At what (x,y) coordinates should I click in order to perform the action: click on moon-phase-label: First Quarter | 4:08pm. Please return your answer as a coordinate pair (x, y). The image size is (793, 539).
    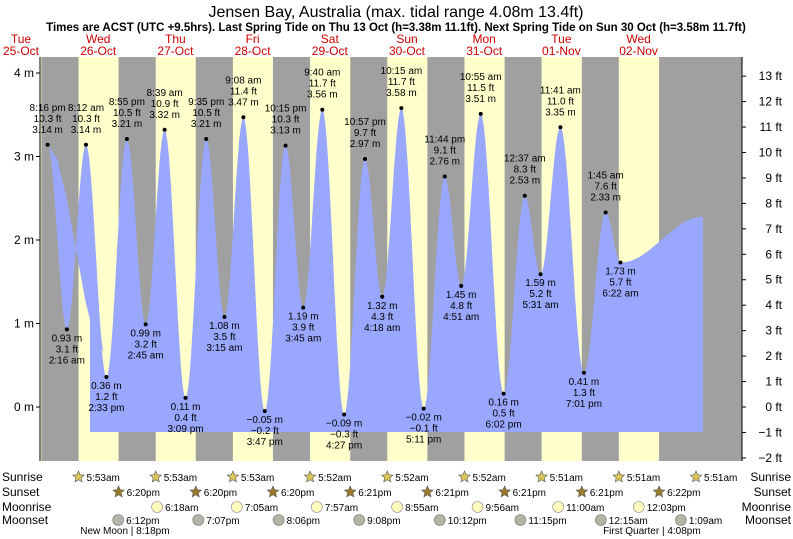
    Looking at the image, I should click on (652, 531).